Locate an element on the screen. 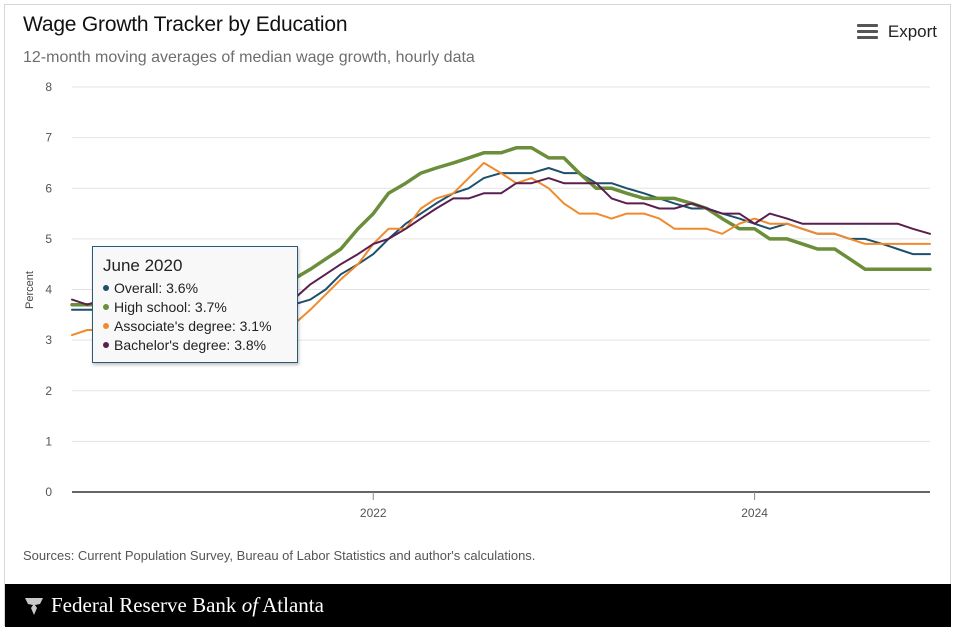  y-tick-label: 0 is located at coordinates (48, 492).